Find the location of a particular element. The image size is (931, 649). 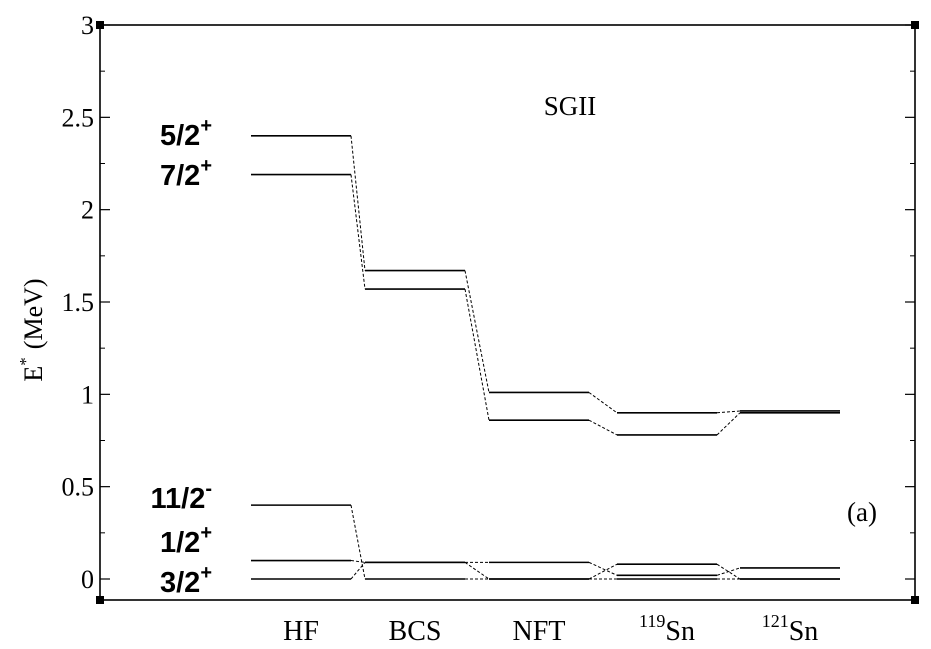

state-labels: 5/2+7/2+11/2-1/2+3/2+ is located at coordinates (181, 357).